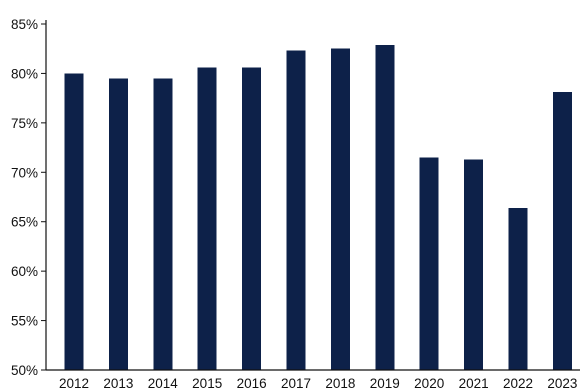 The width and height of the screenshot is (582, 392). Describe the element at coordinates (474, 383) in the screenshot. I see `x-tick-label: 2021` at that location.